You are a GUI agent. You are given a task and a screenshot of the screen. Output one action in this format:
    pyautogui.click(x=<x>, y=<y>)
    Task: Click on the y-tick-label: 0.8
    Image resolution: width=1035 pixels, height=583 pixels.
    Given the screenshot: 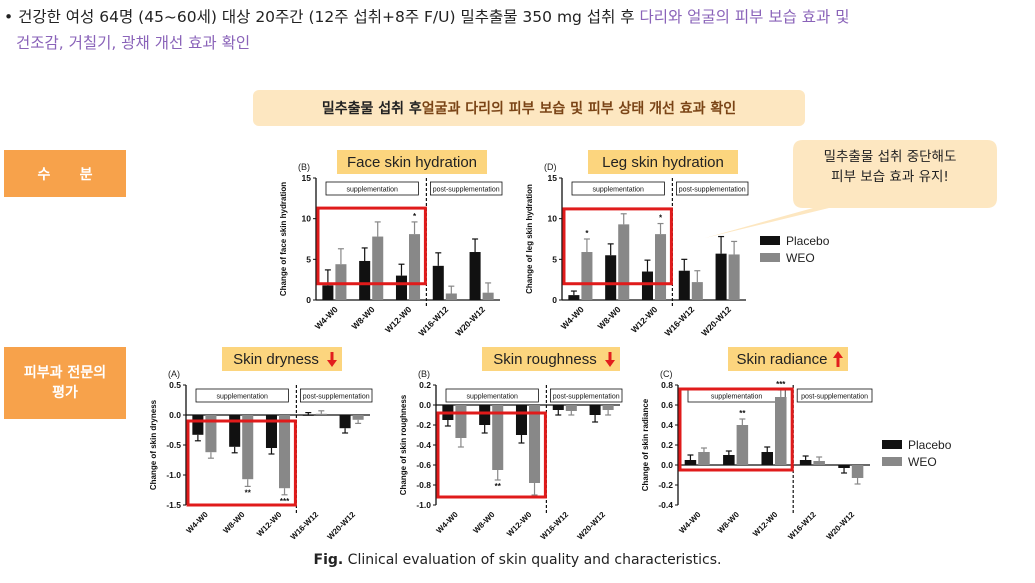 What is the action you would take?
    pyautogui.click(x=667, y=385)
    